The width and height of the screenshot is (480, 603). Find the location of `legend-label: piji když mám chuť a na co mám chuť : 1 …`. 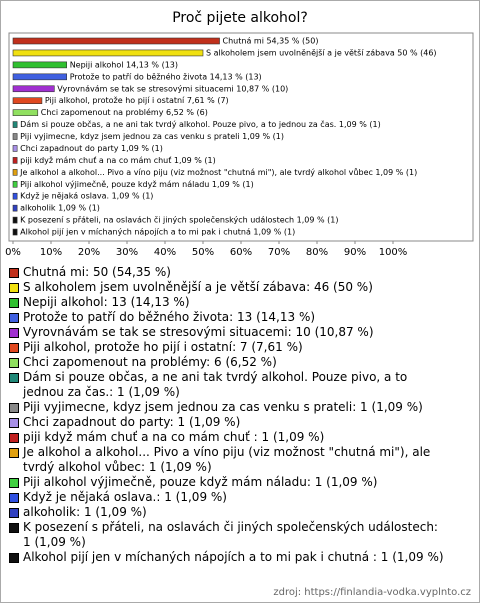

legend-label: piji když mám chuť a na co mám chuť : 1 … is located at coordinates (174, 437).